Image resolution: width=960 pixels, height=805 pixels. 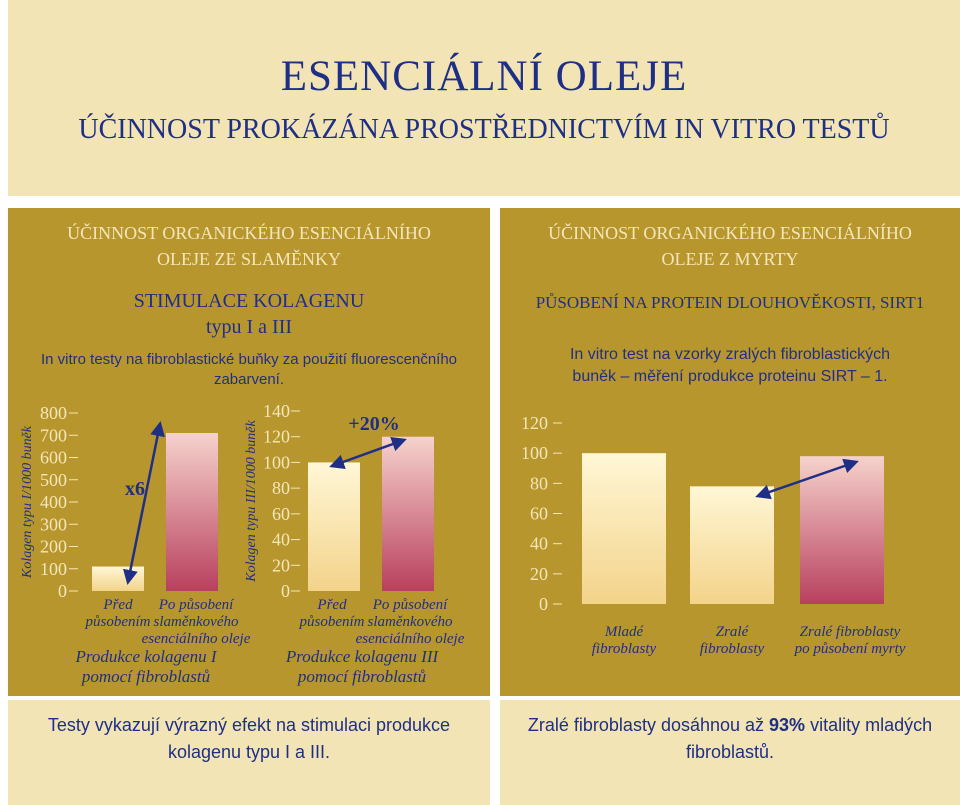 What do you see at coordinates (373, 424) in the screenshot?
I see `chart-annotation: +20%` at bounding box center [373, 424].